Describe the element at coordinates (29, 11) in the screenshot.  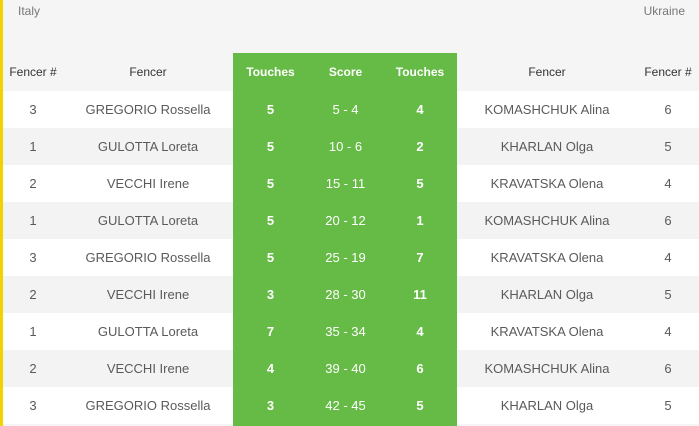
I see `team-name-left: Italy` at that location.